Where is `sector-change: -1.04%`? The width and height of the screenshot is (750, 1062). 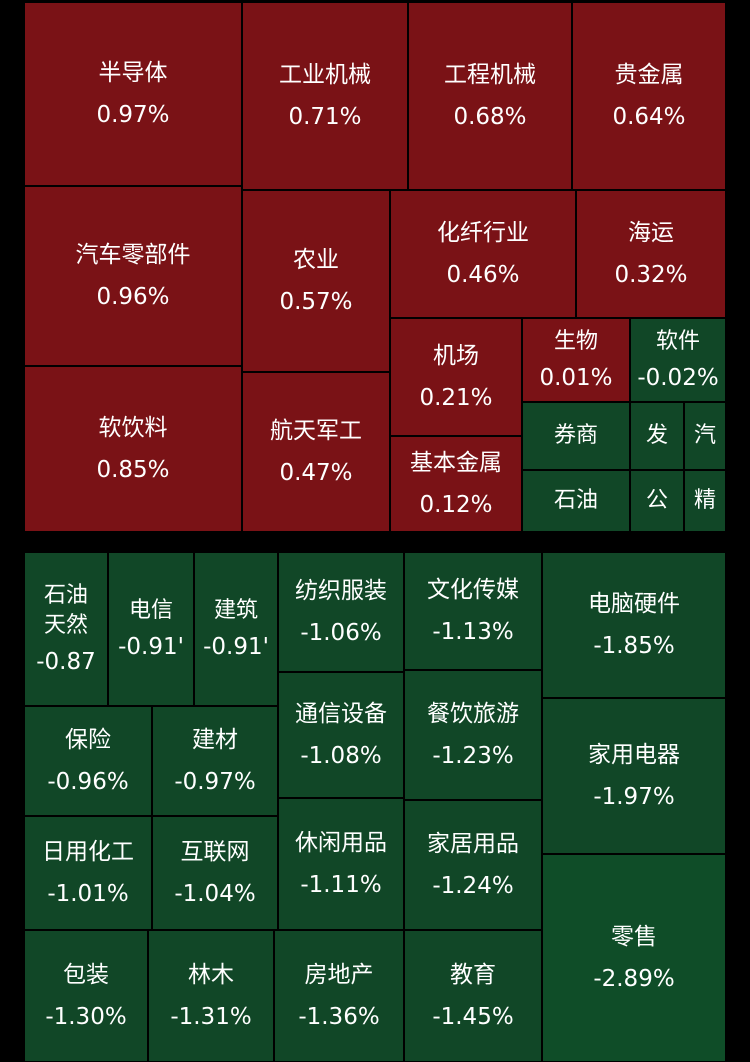
sector-change: -1.04% is located at coordinates (215, 894).